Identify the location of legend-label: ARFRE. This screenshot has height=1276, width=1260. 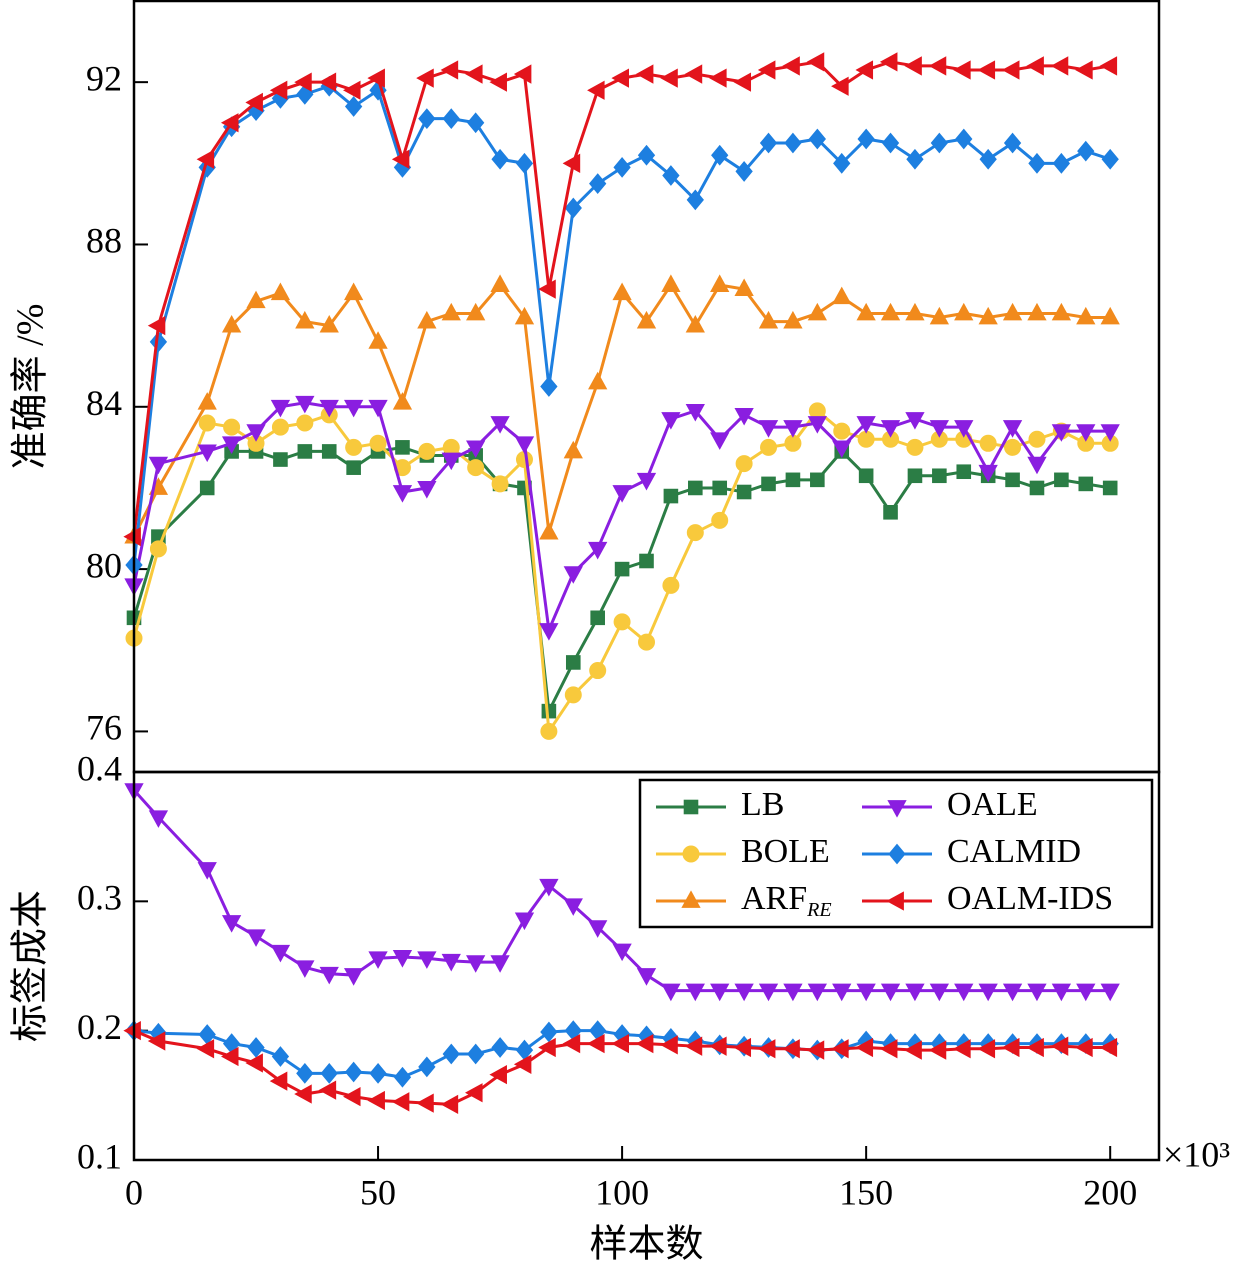
(786, 900).